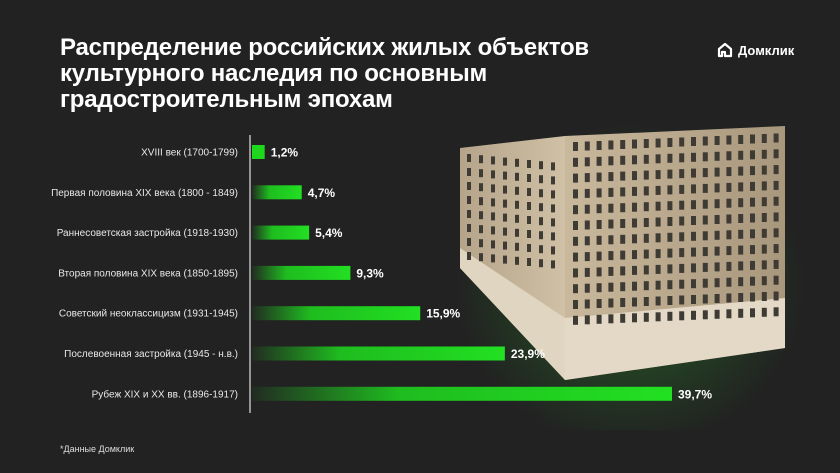 The height and width of the screenshot is (473, 840). Describe the element at coordinates (766, 50) in the screenshot. I see `logo-text: Домклик` at that location.